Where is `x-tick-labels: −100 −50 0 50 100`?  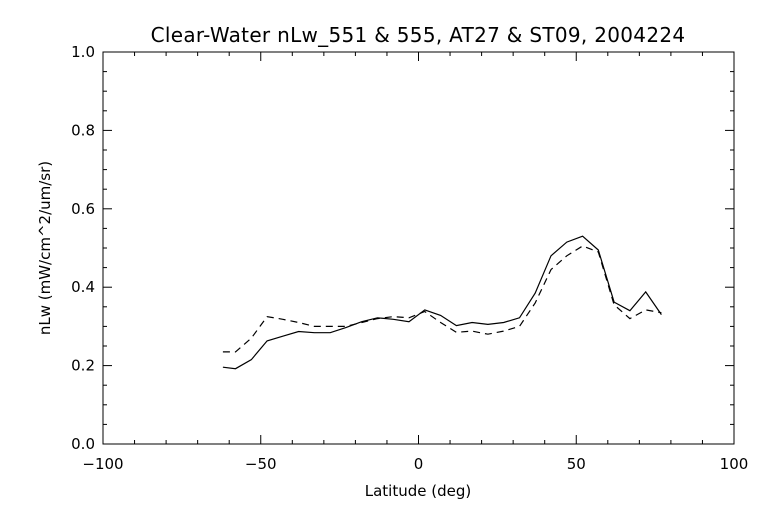 x-tick-labels: −100 −50 0 50 100 is located at coordinates (415, 464).